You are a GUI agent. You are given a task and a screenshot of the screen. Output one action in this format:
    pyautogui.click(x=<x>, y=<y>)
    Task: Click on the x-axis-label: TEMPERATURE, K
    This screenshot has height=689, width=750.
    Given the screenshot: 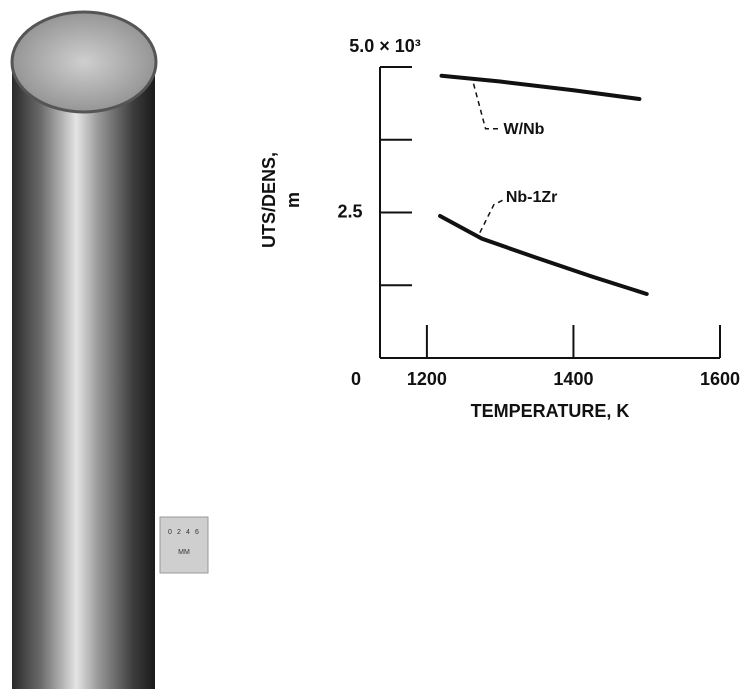 What is the action you would take?
    pyautogui.click(x=550, y=411)
    